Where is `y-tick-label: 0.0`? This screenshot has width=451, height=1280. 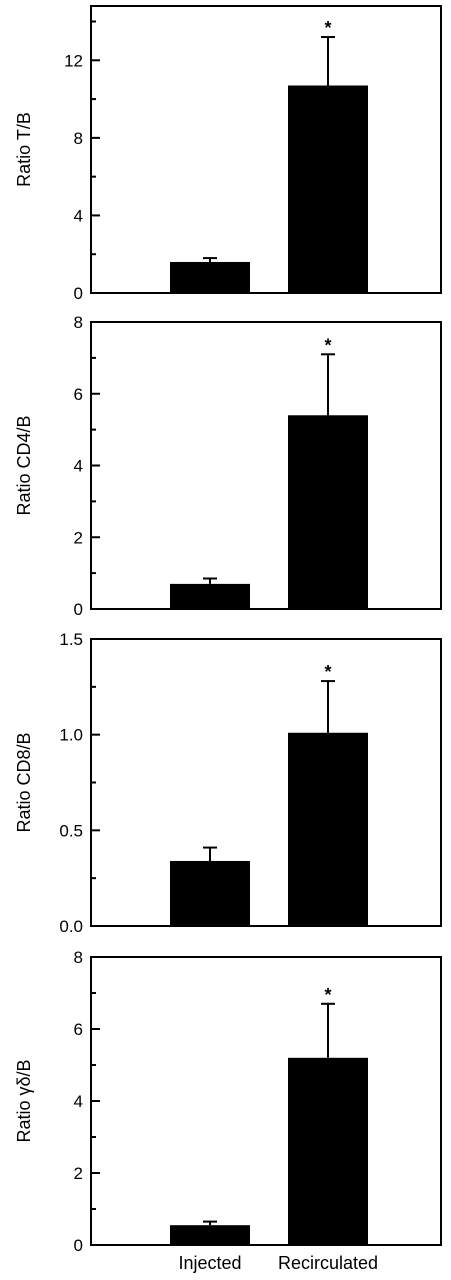
y-tick-label: 0.0 is located at coordinates (71, 926).